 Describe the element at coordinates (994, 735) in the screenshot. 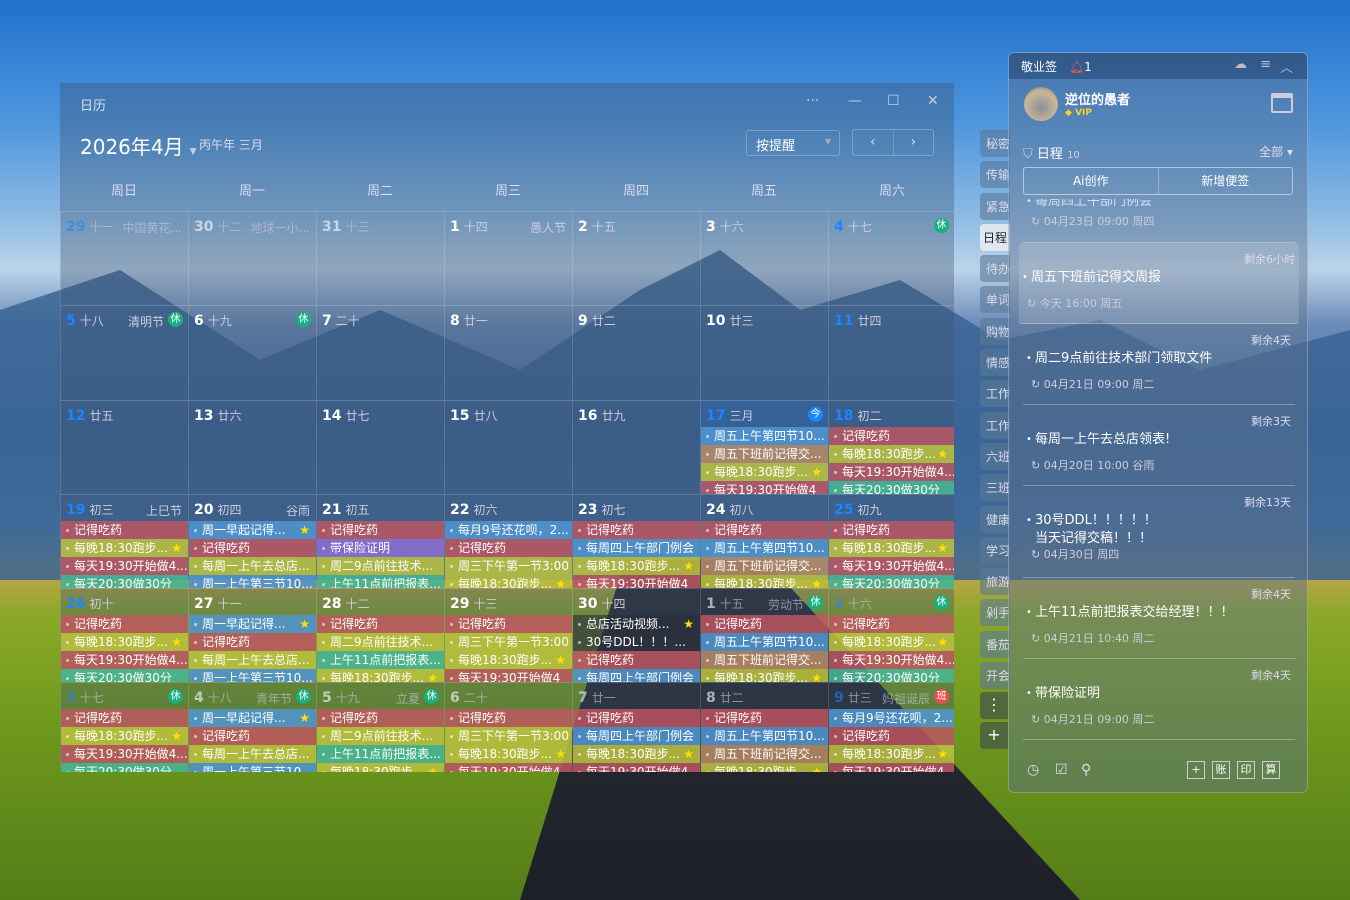

I see `add-tab-button: +` at that location.